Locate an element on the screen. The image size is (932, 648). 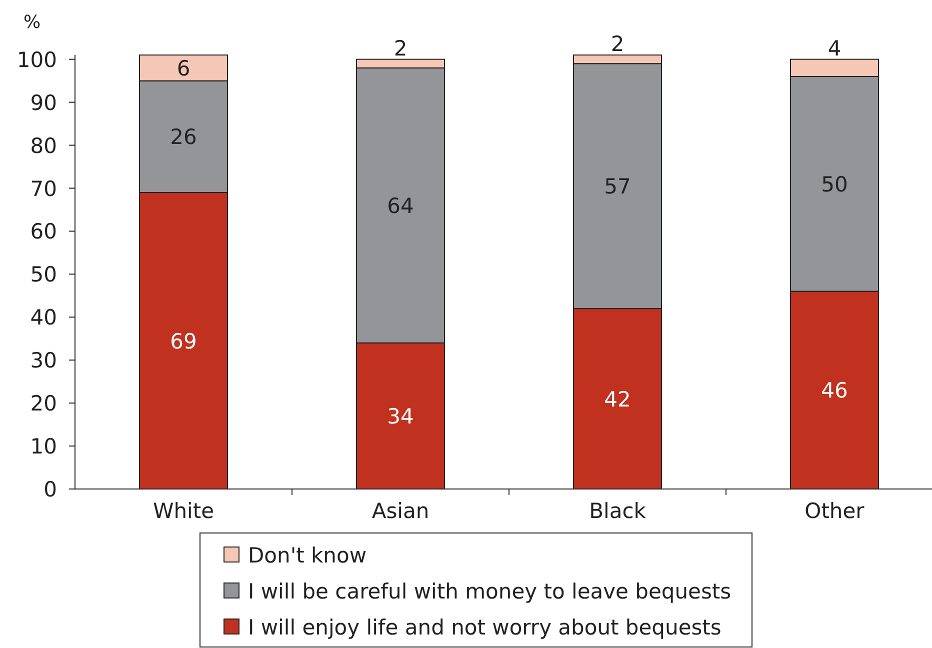
y-tick-label: 50 is located at coordinates (43, 274).